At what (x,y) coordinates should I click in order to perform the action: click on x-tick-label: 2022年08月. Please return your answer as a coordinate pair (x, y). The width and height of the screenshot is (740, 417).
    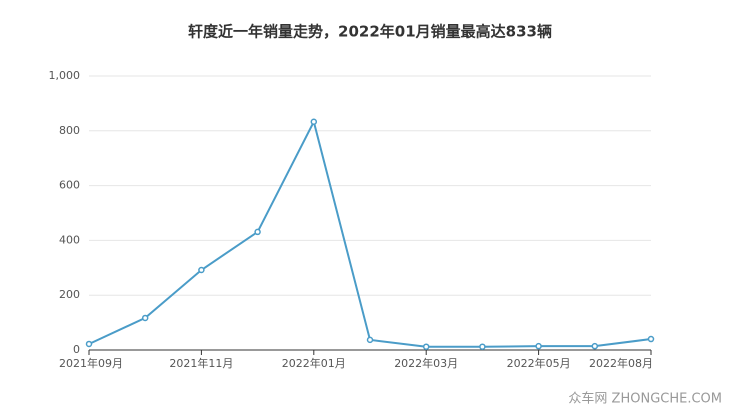
    Looking at the image, I should click on (621, 363).